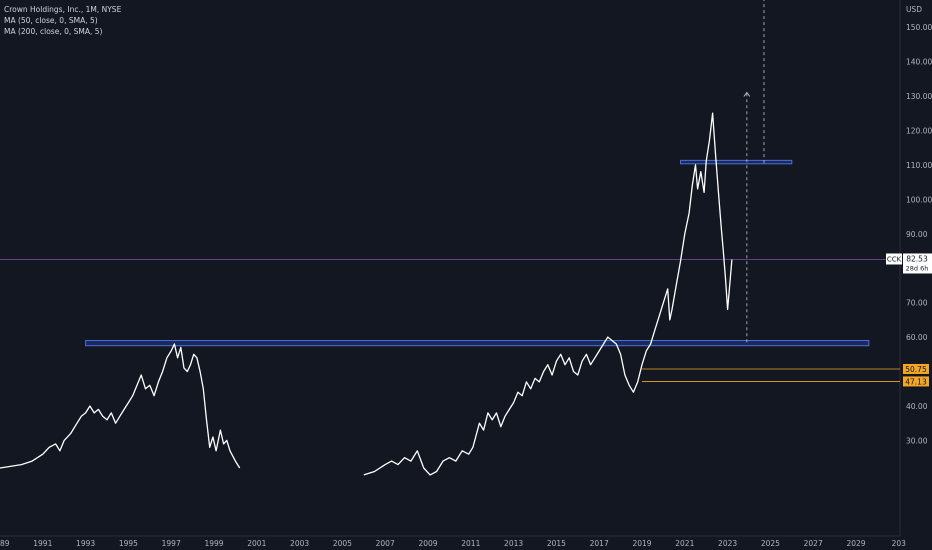 The width and height of the screenshot is (932, 550). I want to click on x-tick-label: 1999, so click(213, 543).